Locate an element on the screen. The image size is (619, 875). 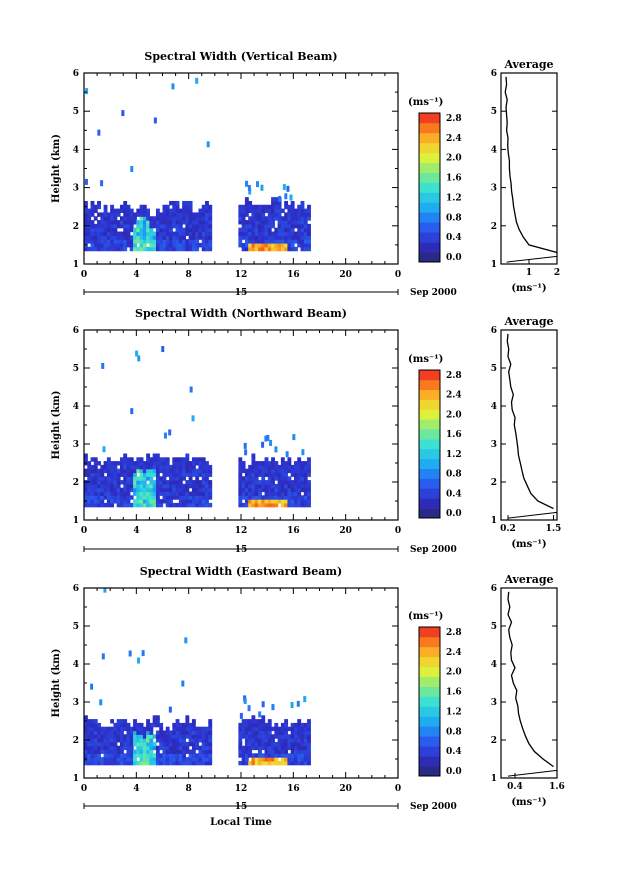
average-y-tick-label: 6 is located at coordinates (494, 589).